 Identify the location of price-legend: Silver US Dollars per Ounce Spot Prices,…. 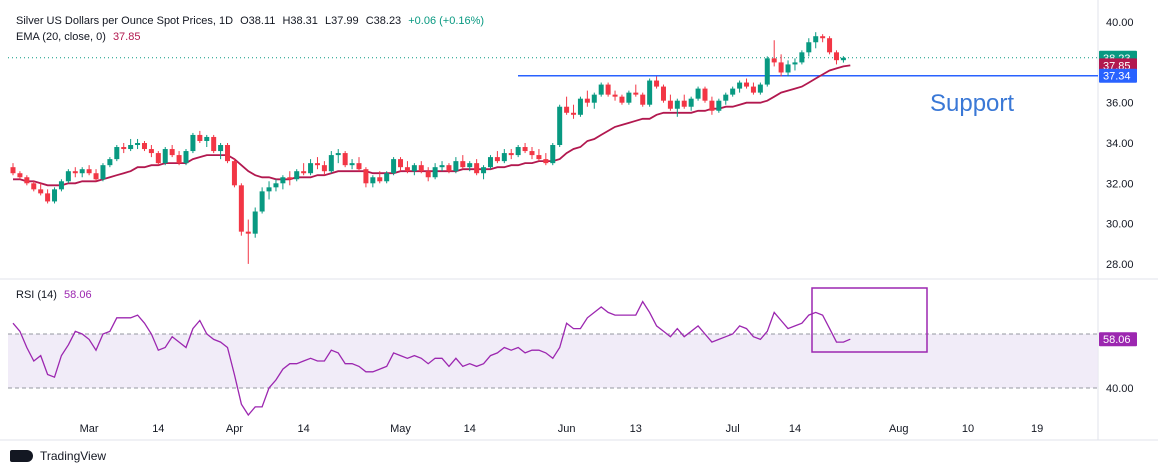
(252, 21).